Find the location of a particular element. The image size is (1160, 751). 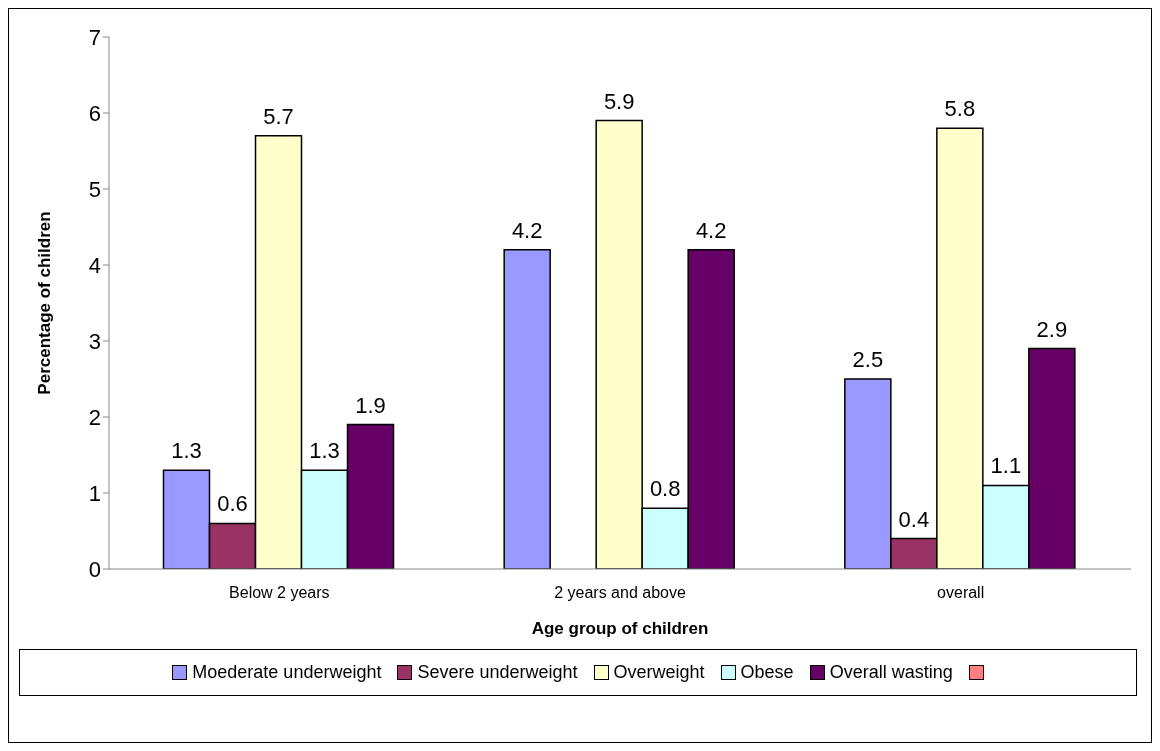

legend-label: Overweight is located at coordinates (659, 672).